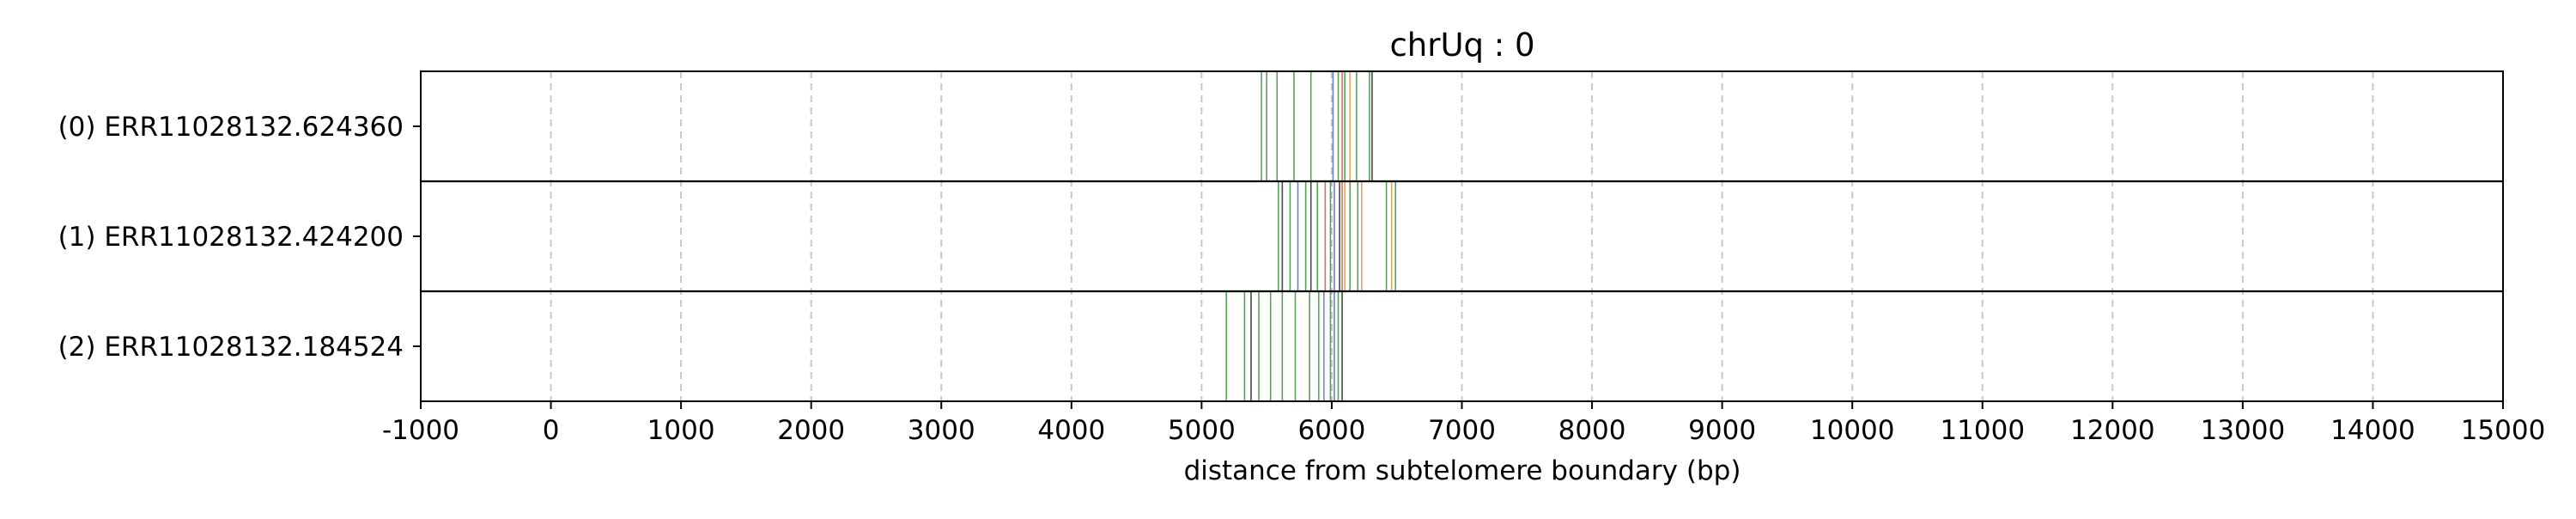  I want to click on x-tick-label: 12000, so click(2112, 430).